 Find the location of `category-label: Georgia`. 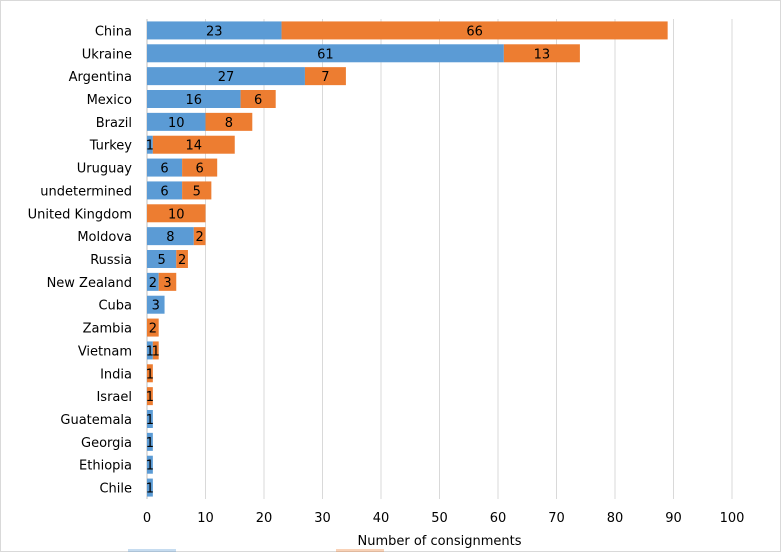

category-label: Georgia is located at coordinates (106, 443).